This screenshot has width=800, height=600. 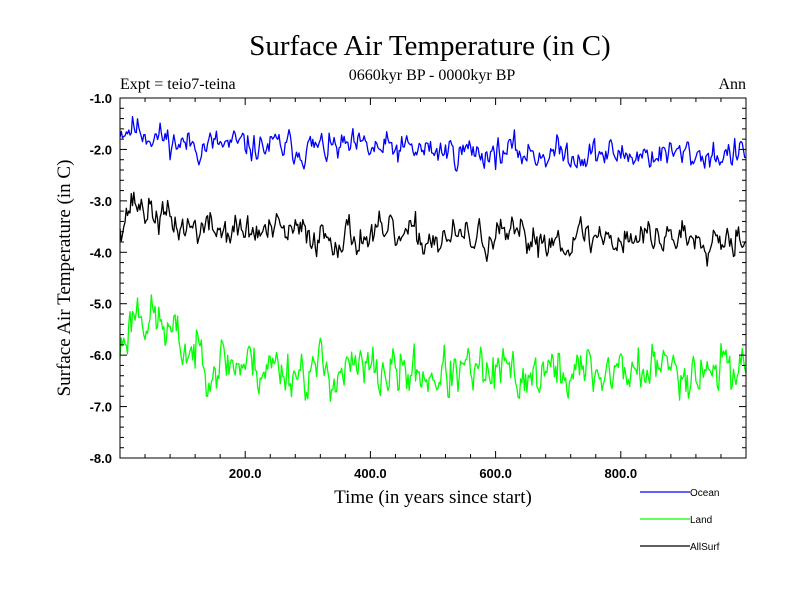 I want to click on series-line-ocean, so click(x=433, y=143).